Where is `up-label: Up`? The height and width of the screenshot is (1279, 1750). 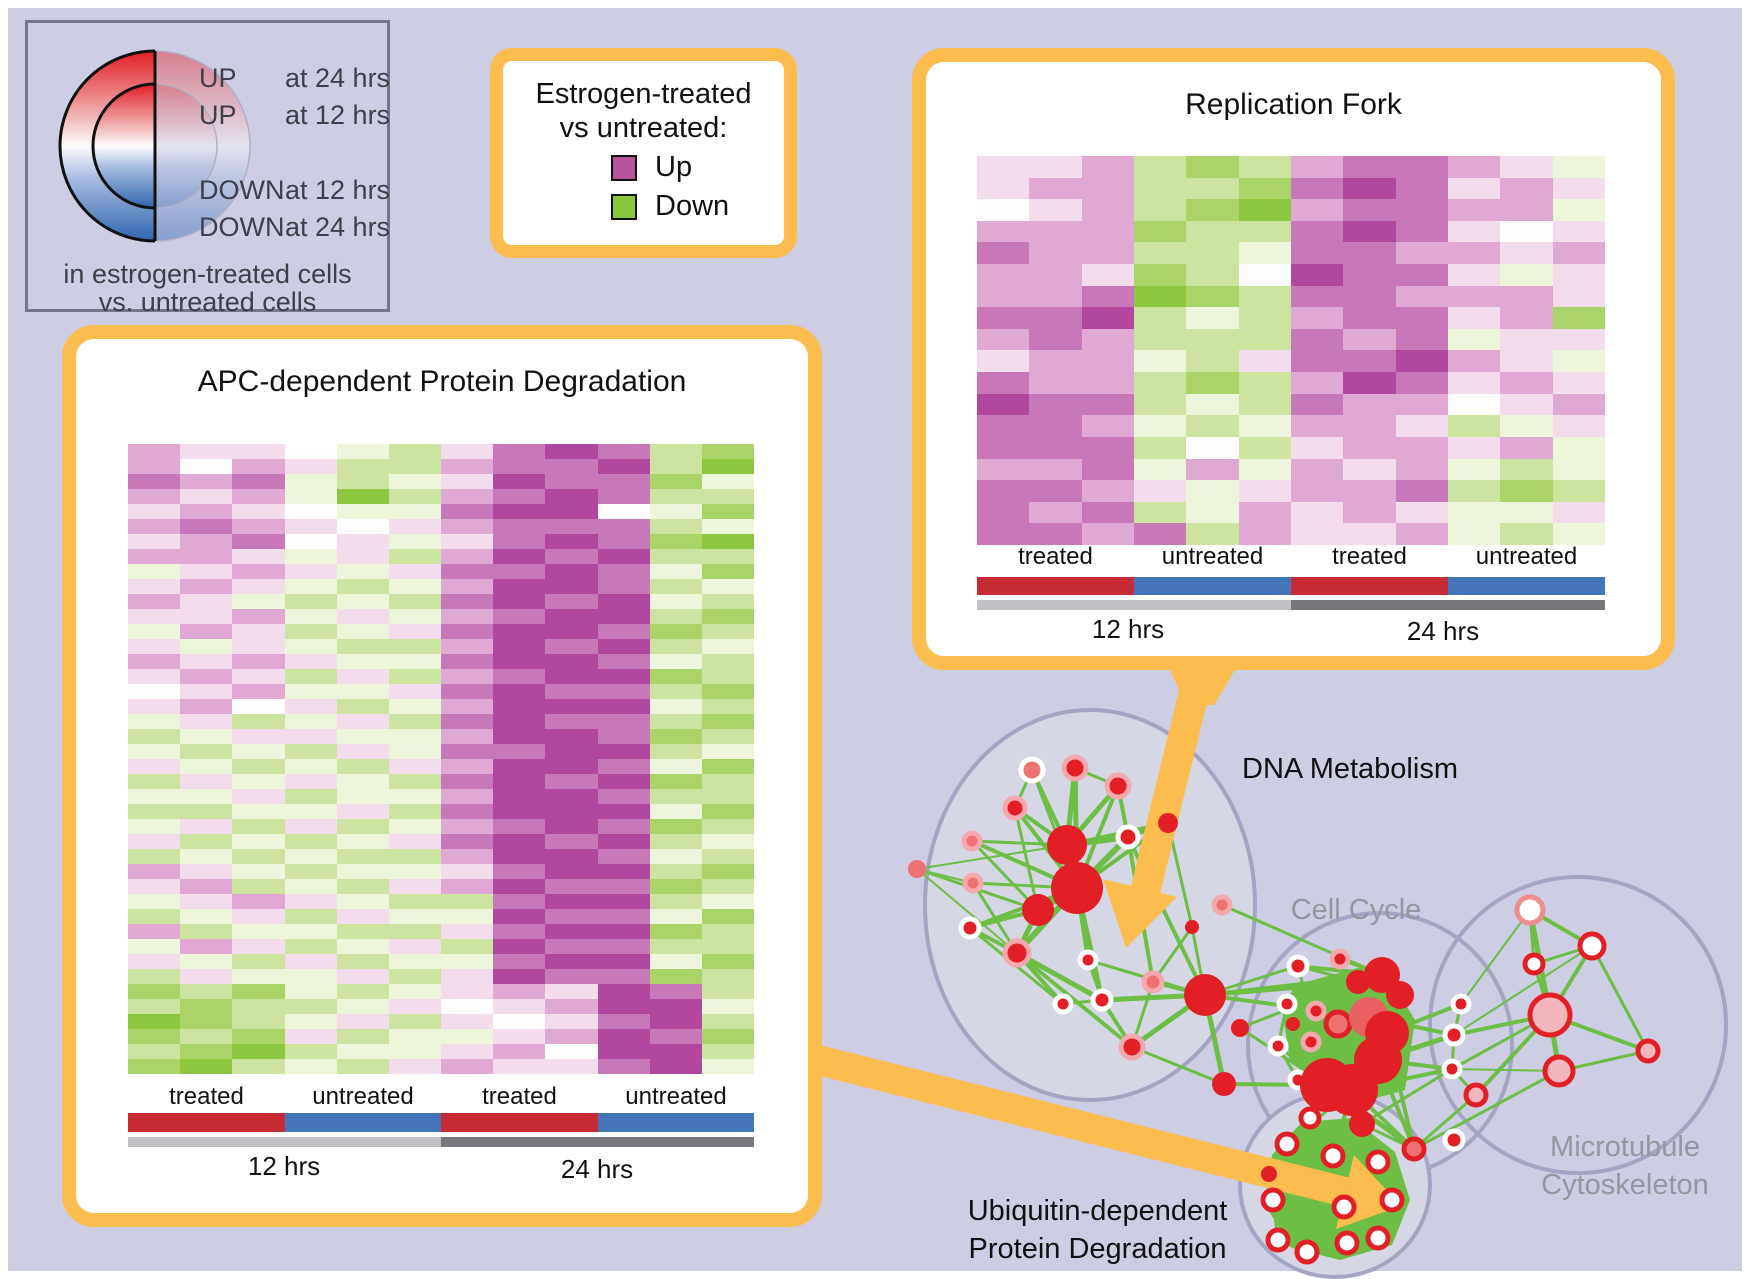 up-label: Up is located at coordinates (674, 167).